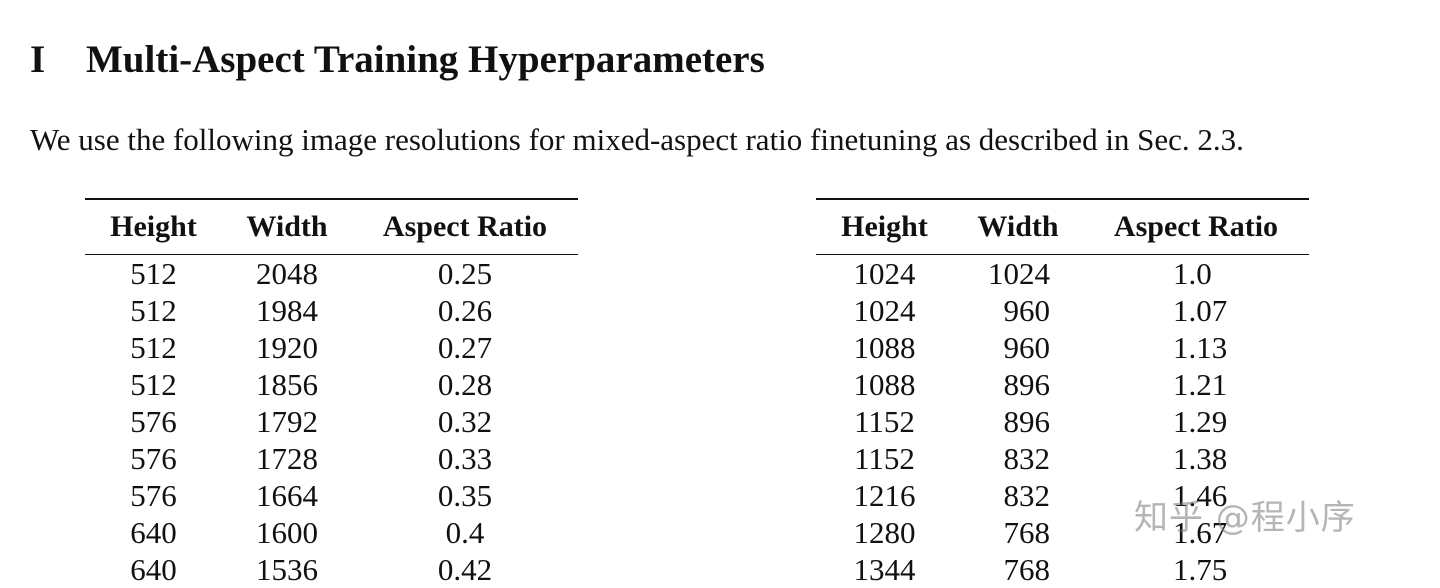  I want to click on table-row: 1088 960 1.13, so click(1062, 347).